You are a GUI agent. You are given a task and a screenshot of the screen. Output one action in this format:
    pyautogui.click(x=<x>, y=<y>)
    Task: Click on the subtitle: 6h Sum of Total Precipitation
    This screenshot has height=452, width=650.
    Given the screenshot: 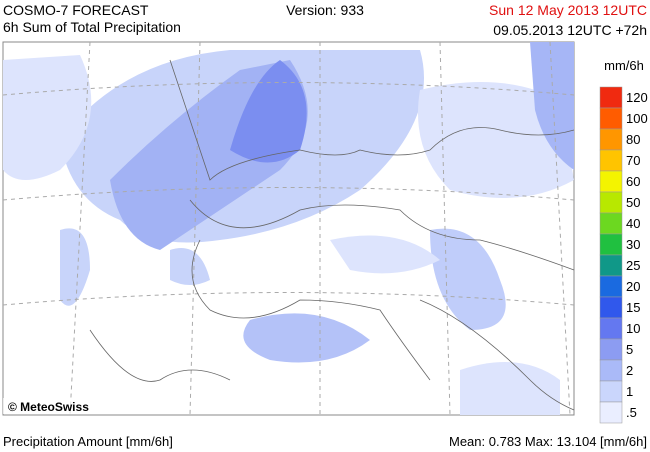 What is the action you would take?
    pyautogui.click(x=92, y=27)
    